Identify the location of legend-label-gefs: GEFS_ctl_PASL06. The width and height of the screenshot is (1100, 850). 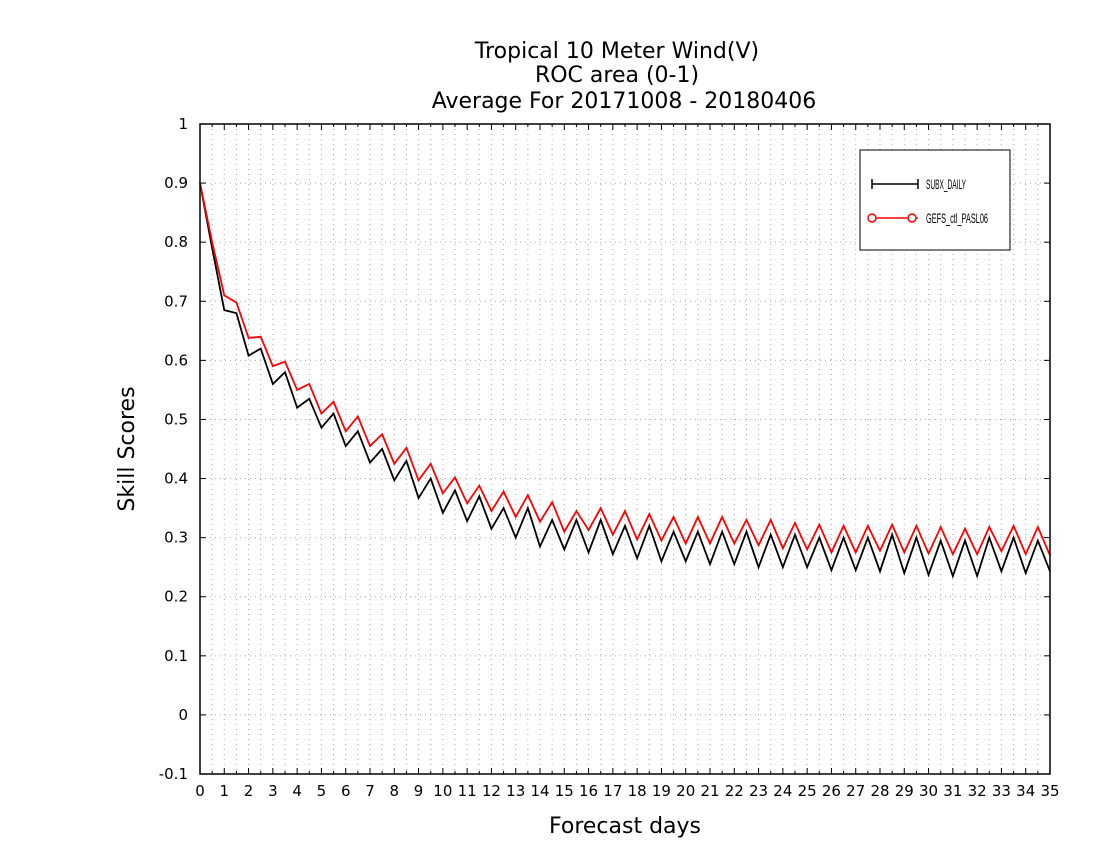
(957, 218).